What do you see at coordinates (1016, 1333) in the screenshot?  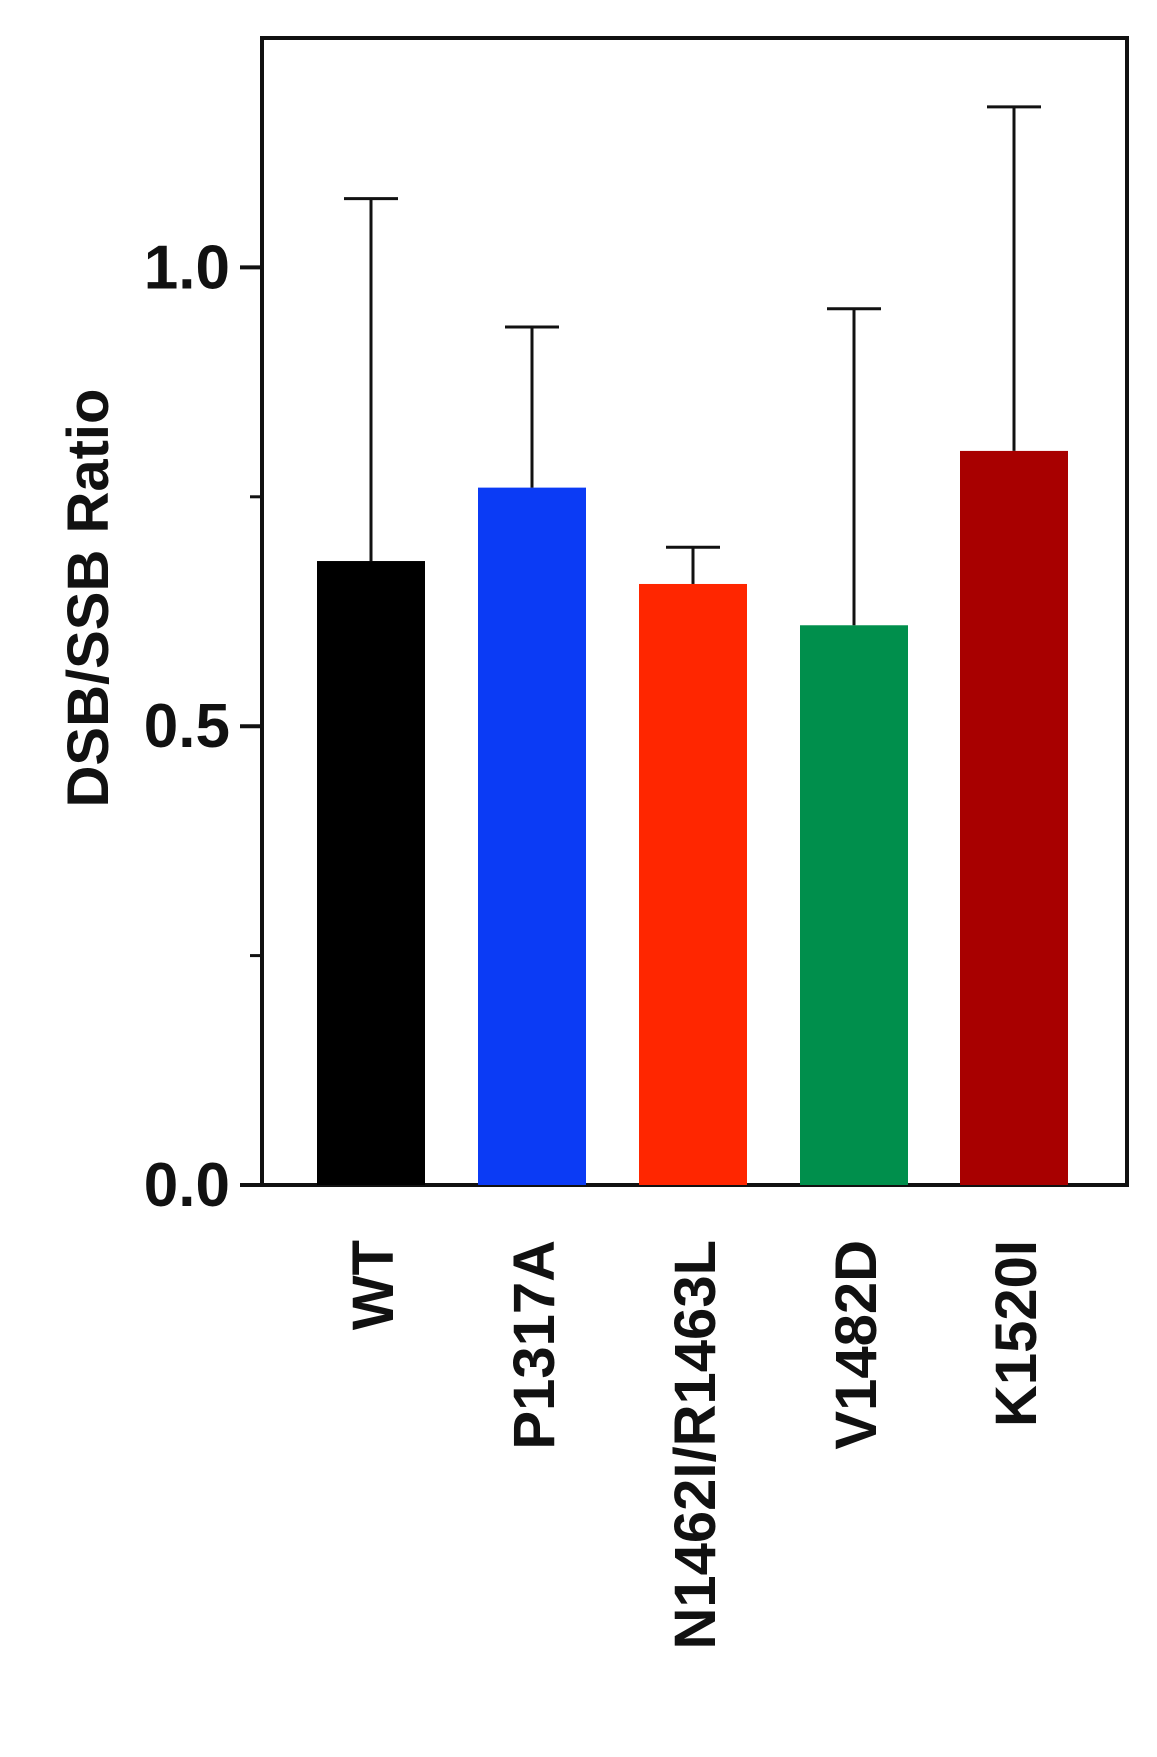 I see `x-tick-label-5: K1520I` at bounding box center [1016, 1333].